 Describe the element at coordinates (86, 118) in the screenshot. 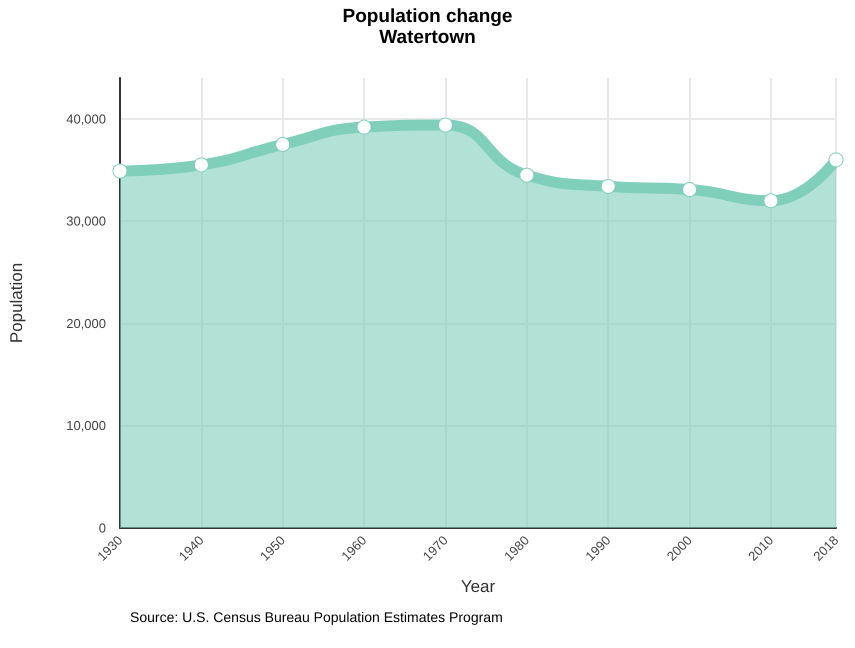

I see `y-tick-label: 40,000` at that location.